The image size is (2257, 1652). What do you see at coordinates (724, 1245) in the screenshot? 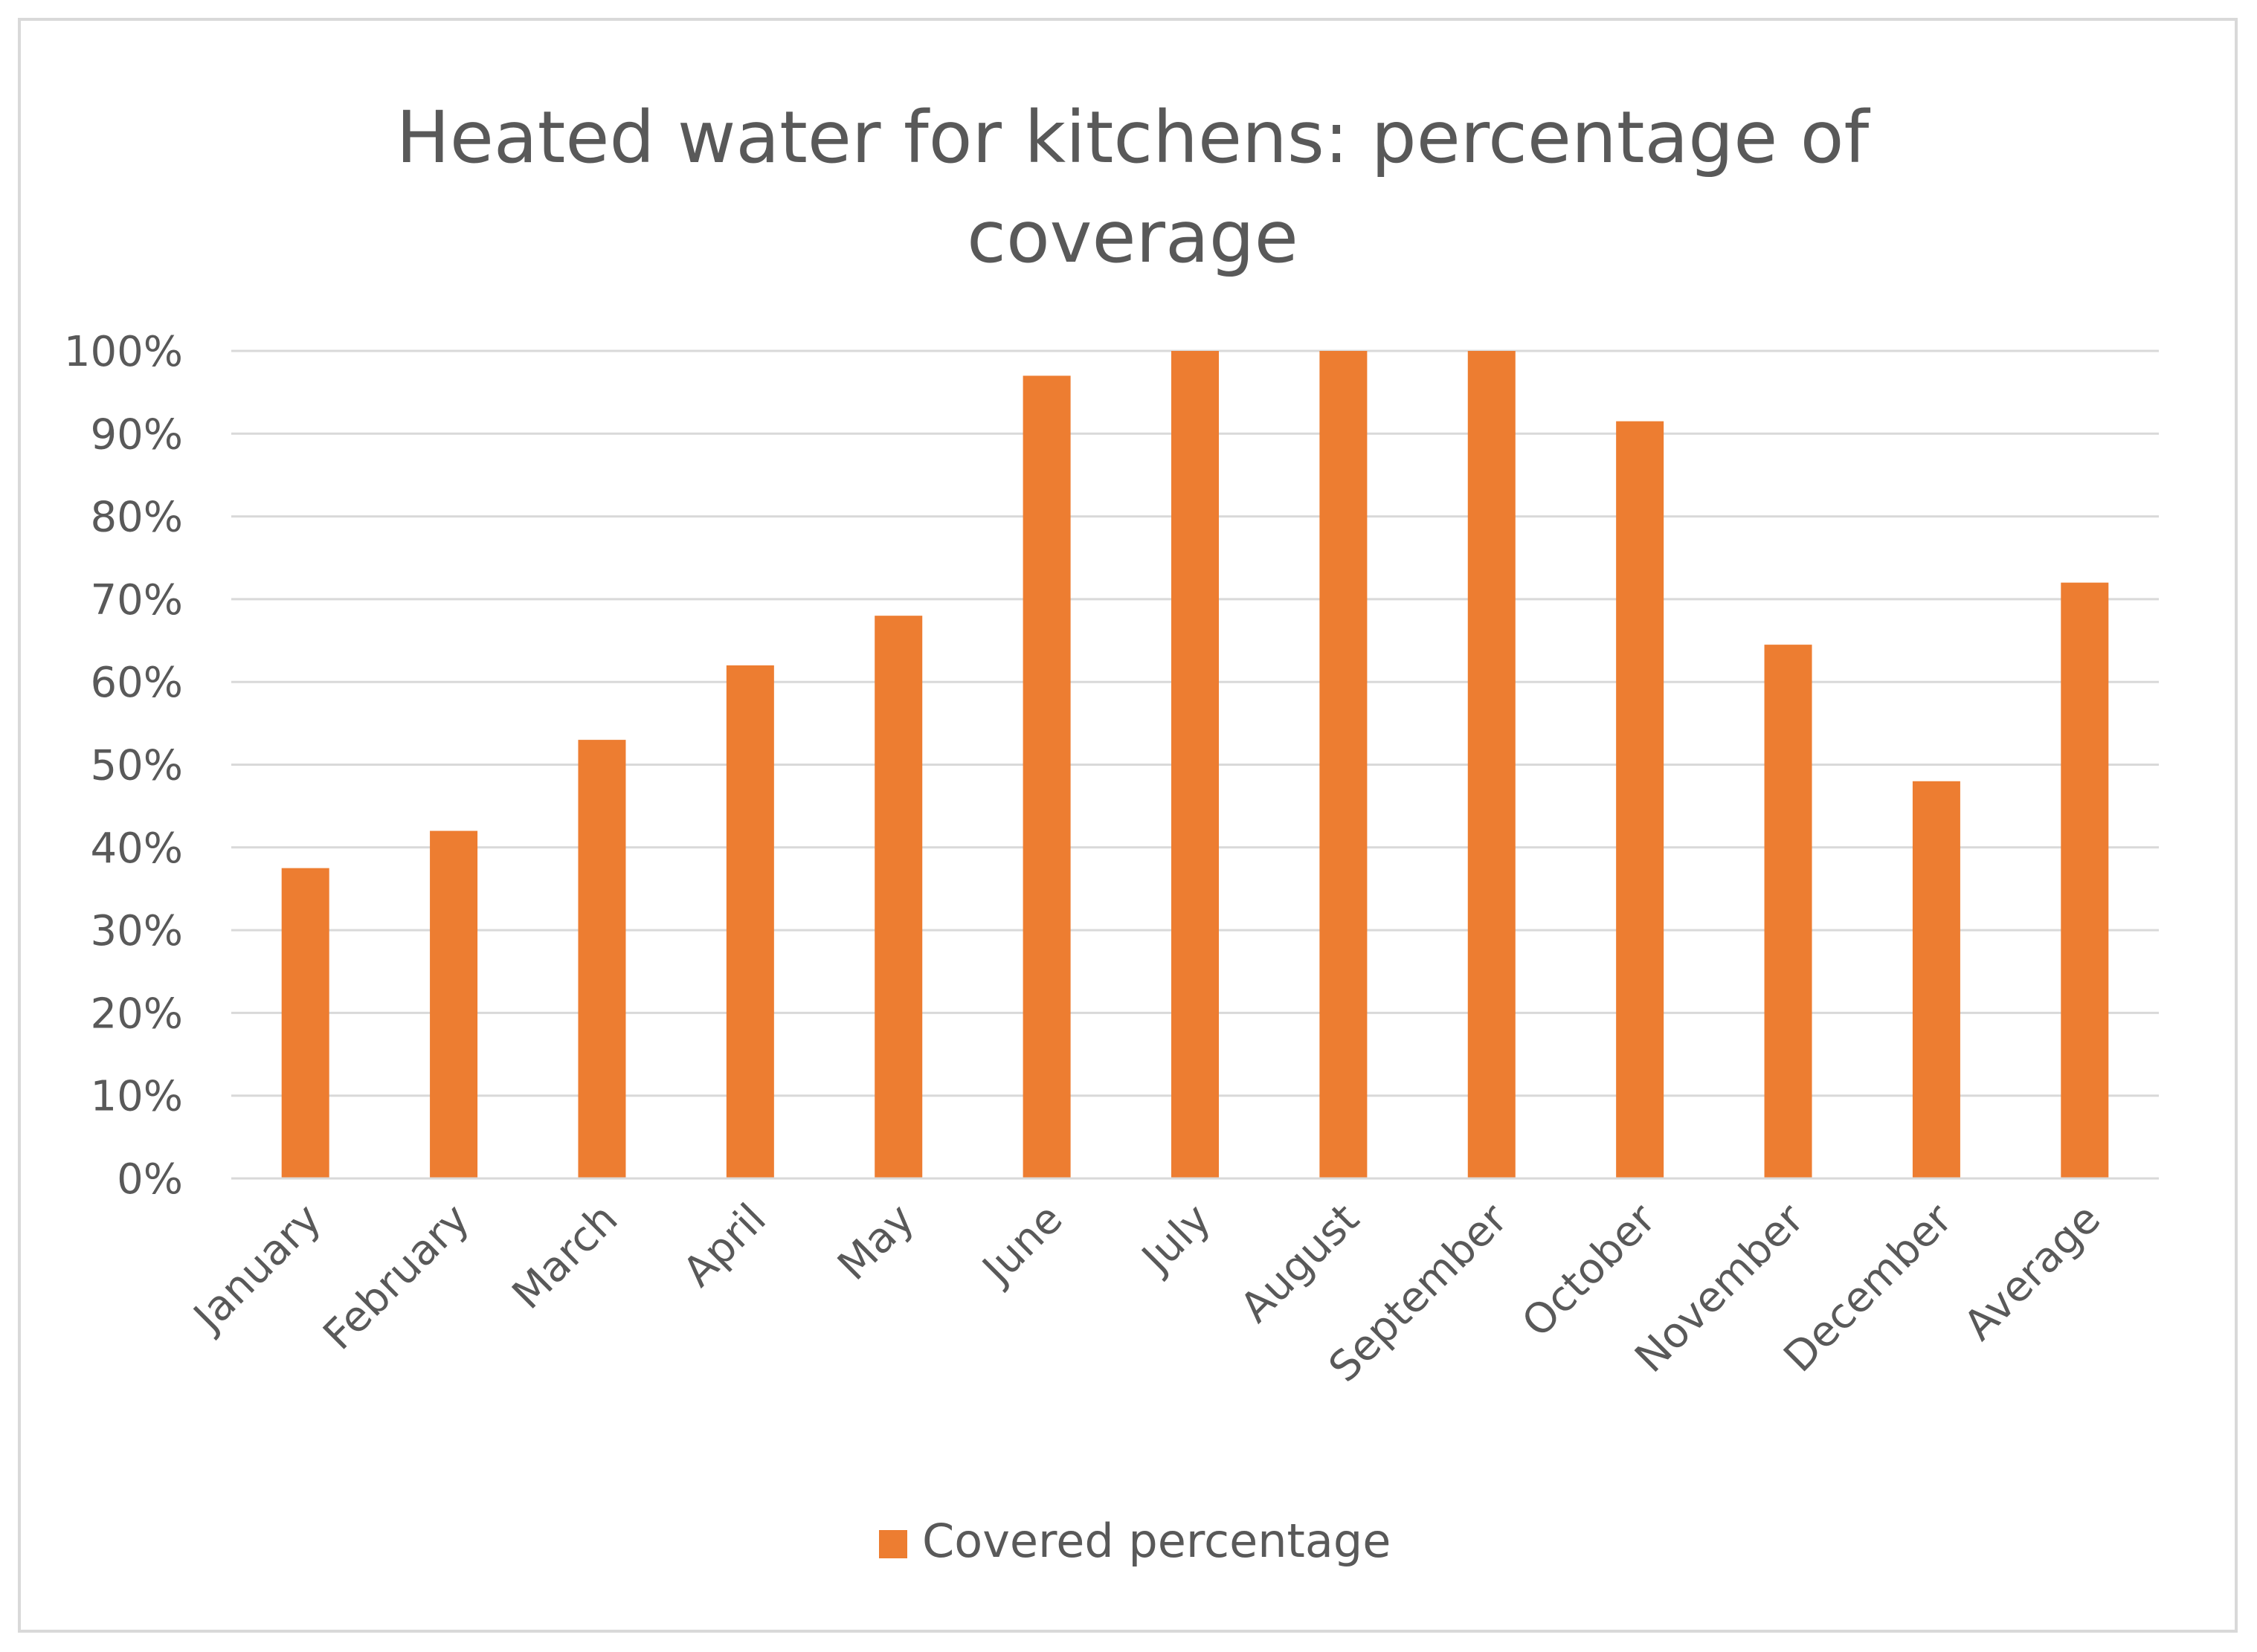
I see `x-tick-label: April` at bounding box center [724, 1245].